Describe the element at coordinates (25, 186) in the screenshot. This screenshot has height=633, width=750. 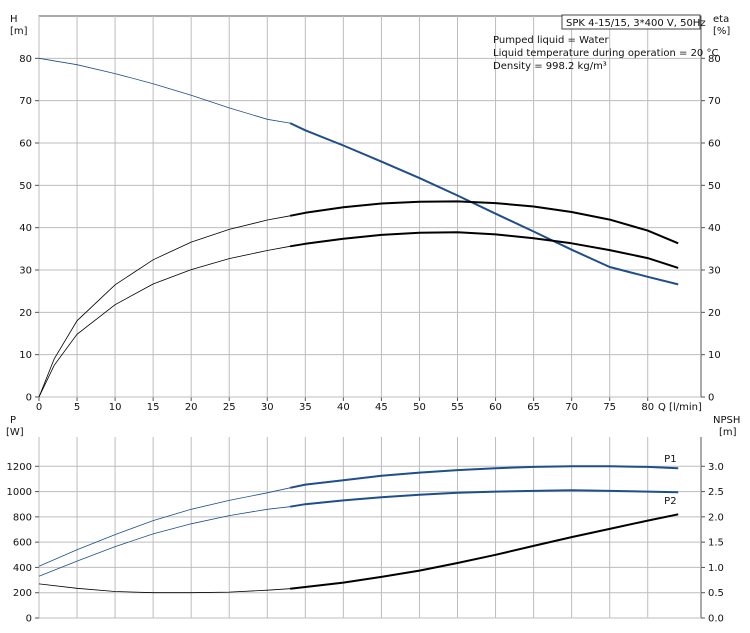
I see `y-tick-label-left: 50` at that location.